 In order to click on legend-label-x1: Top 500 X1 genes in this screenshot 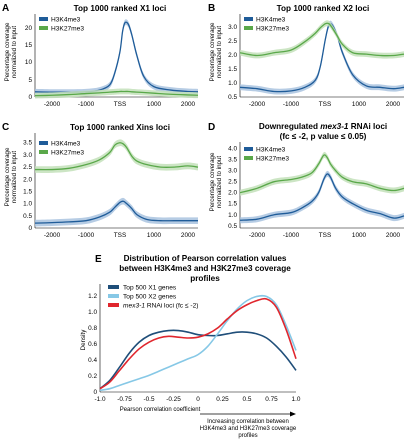, I will do `click(150, 288)`.